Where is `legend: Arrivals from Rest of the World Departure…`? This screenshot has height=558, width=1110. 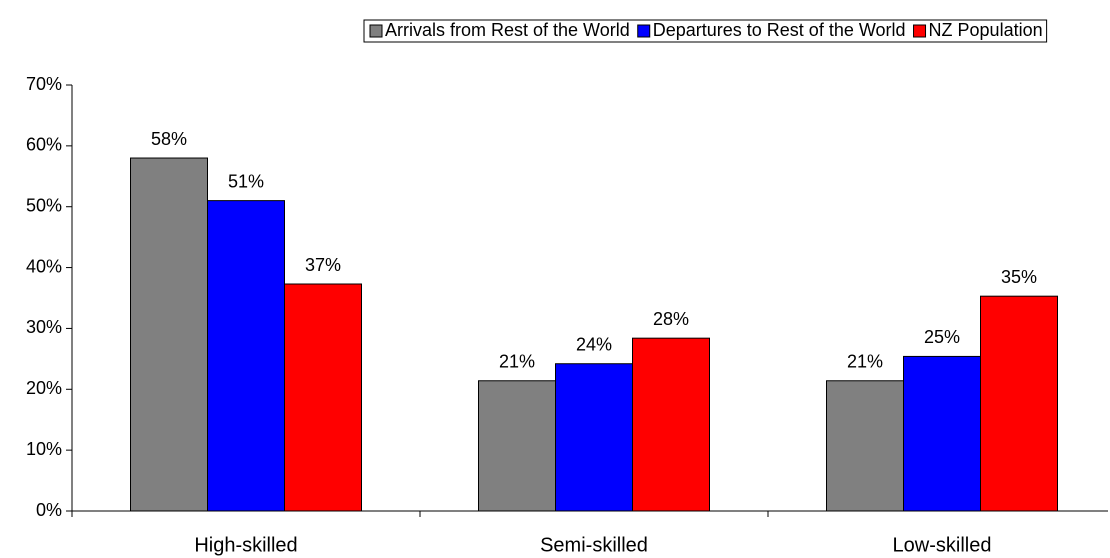
legend: Arrivals from Rest of the World Departure… is located at coordinates (705, 31).